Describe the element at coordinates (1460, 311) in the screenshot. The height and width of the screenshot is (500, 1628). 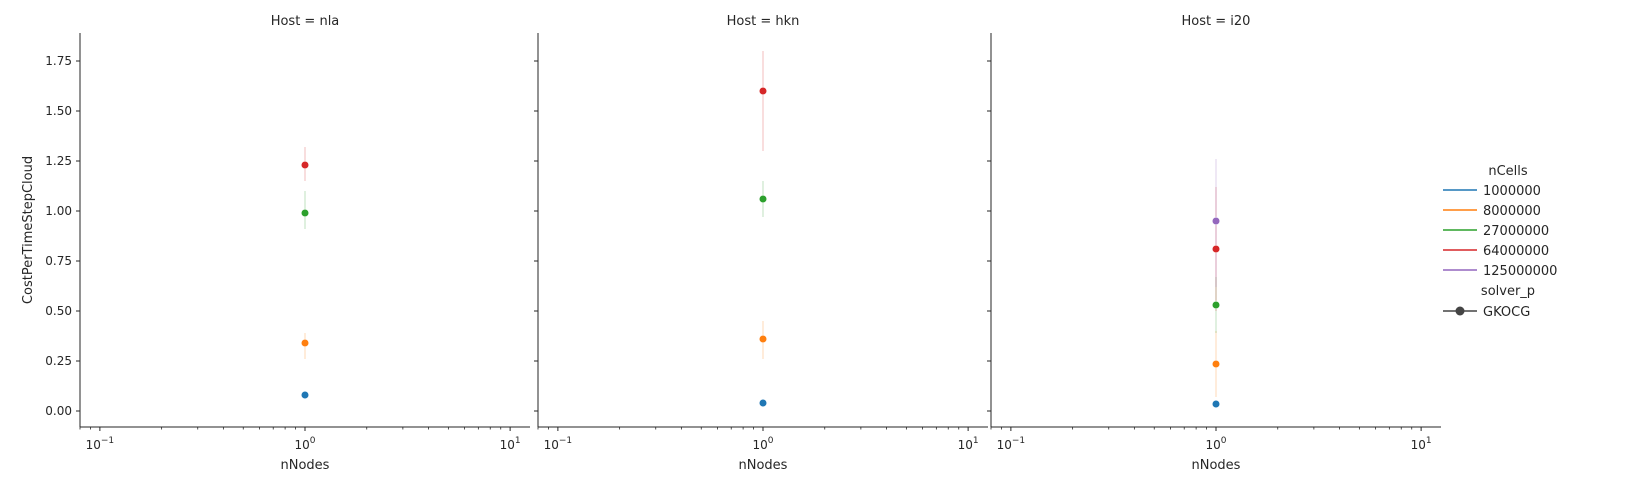
I see `legend-style-marker` at that location.